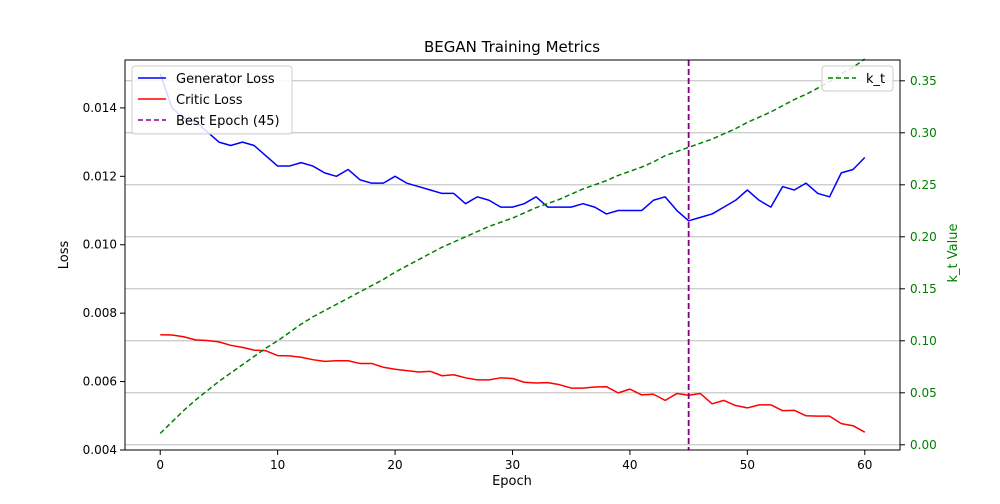 The width and height of the screenshot is (1000, 504). What do you see at coordinates (512, 47) in the screenshot?
I see `chart-title: BEGAN Training Metrics` at bounding box center [512, 47].